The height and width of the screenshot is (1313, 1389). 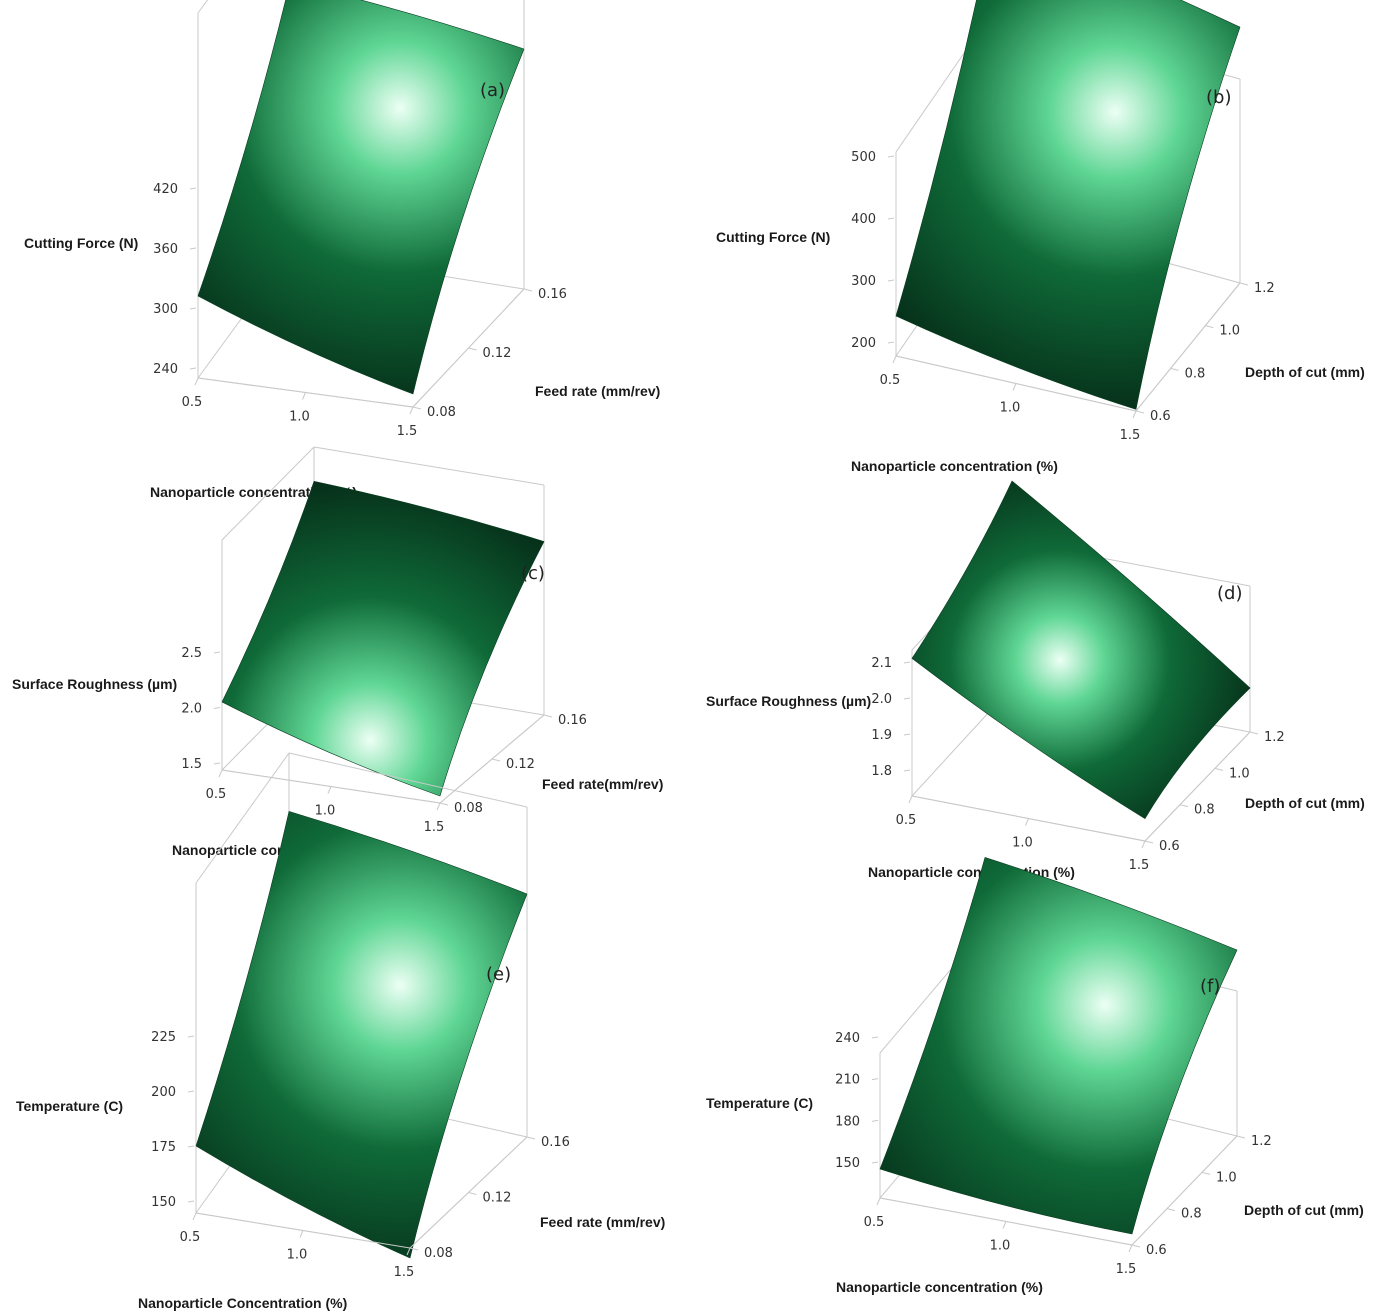 What do you see at coordinates (165, 189) in the screenshot?
I see `z-tick-label: 420` at bounding box center [165, 189].